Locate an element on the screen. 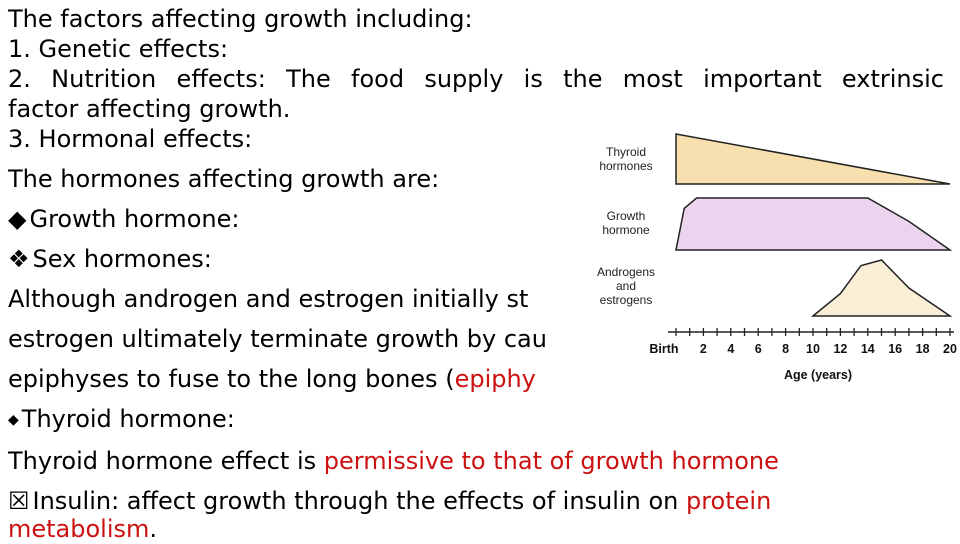 This screenshot has height=544, width=960. x-tick-label: 16 is located at coordinates (895, 349).